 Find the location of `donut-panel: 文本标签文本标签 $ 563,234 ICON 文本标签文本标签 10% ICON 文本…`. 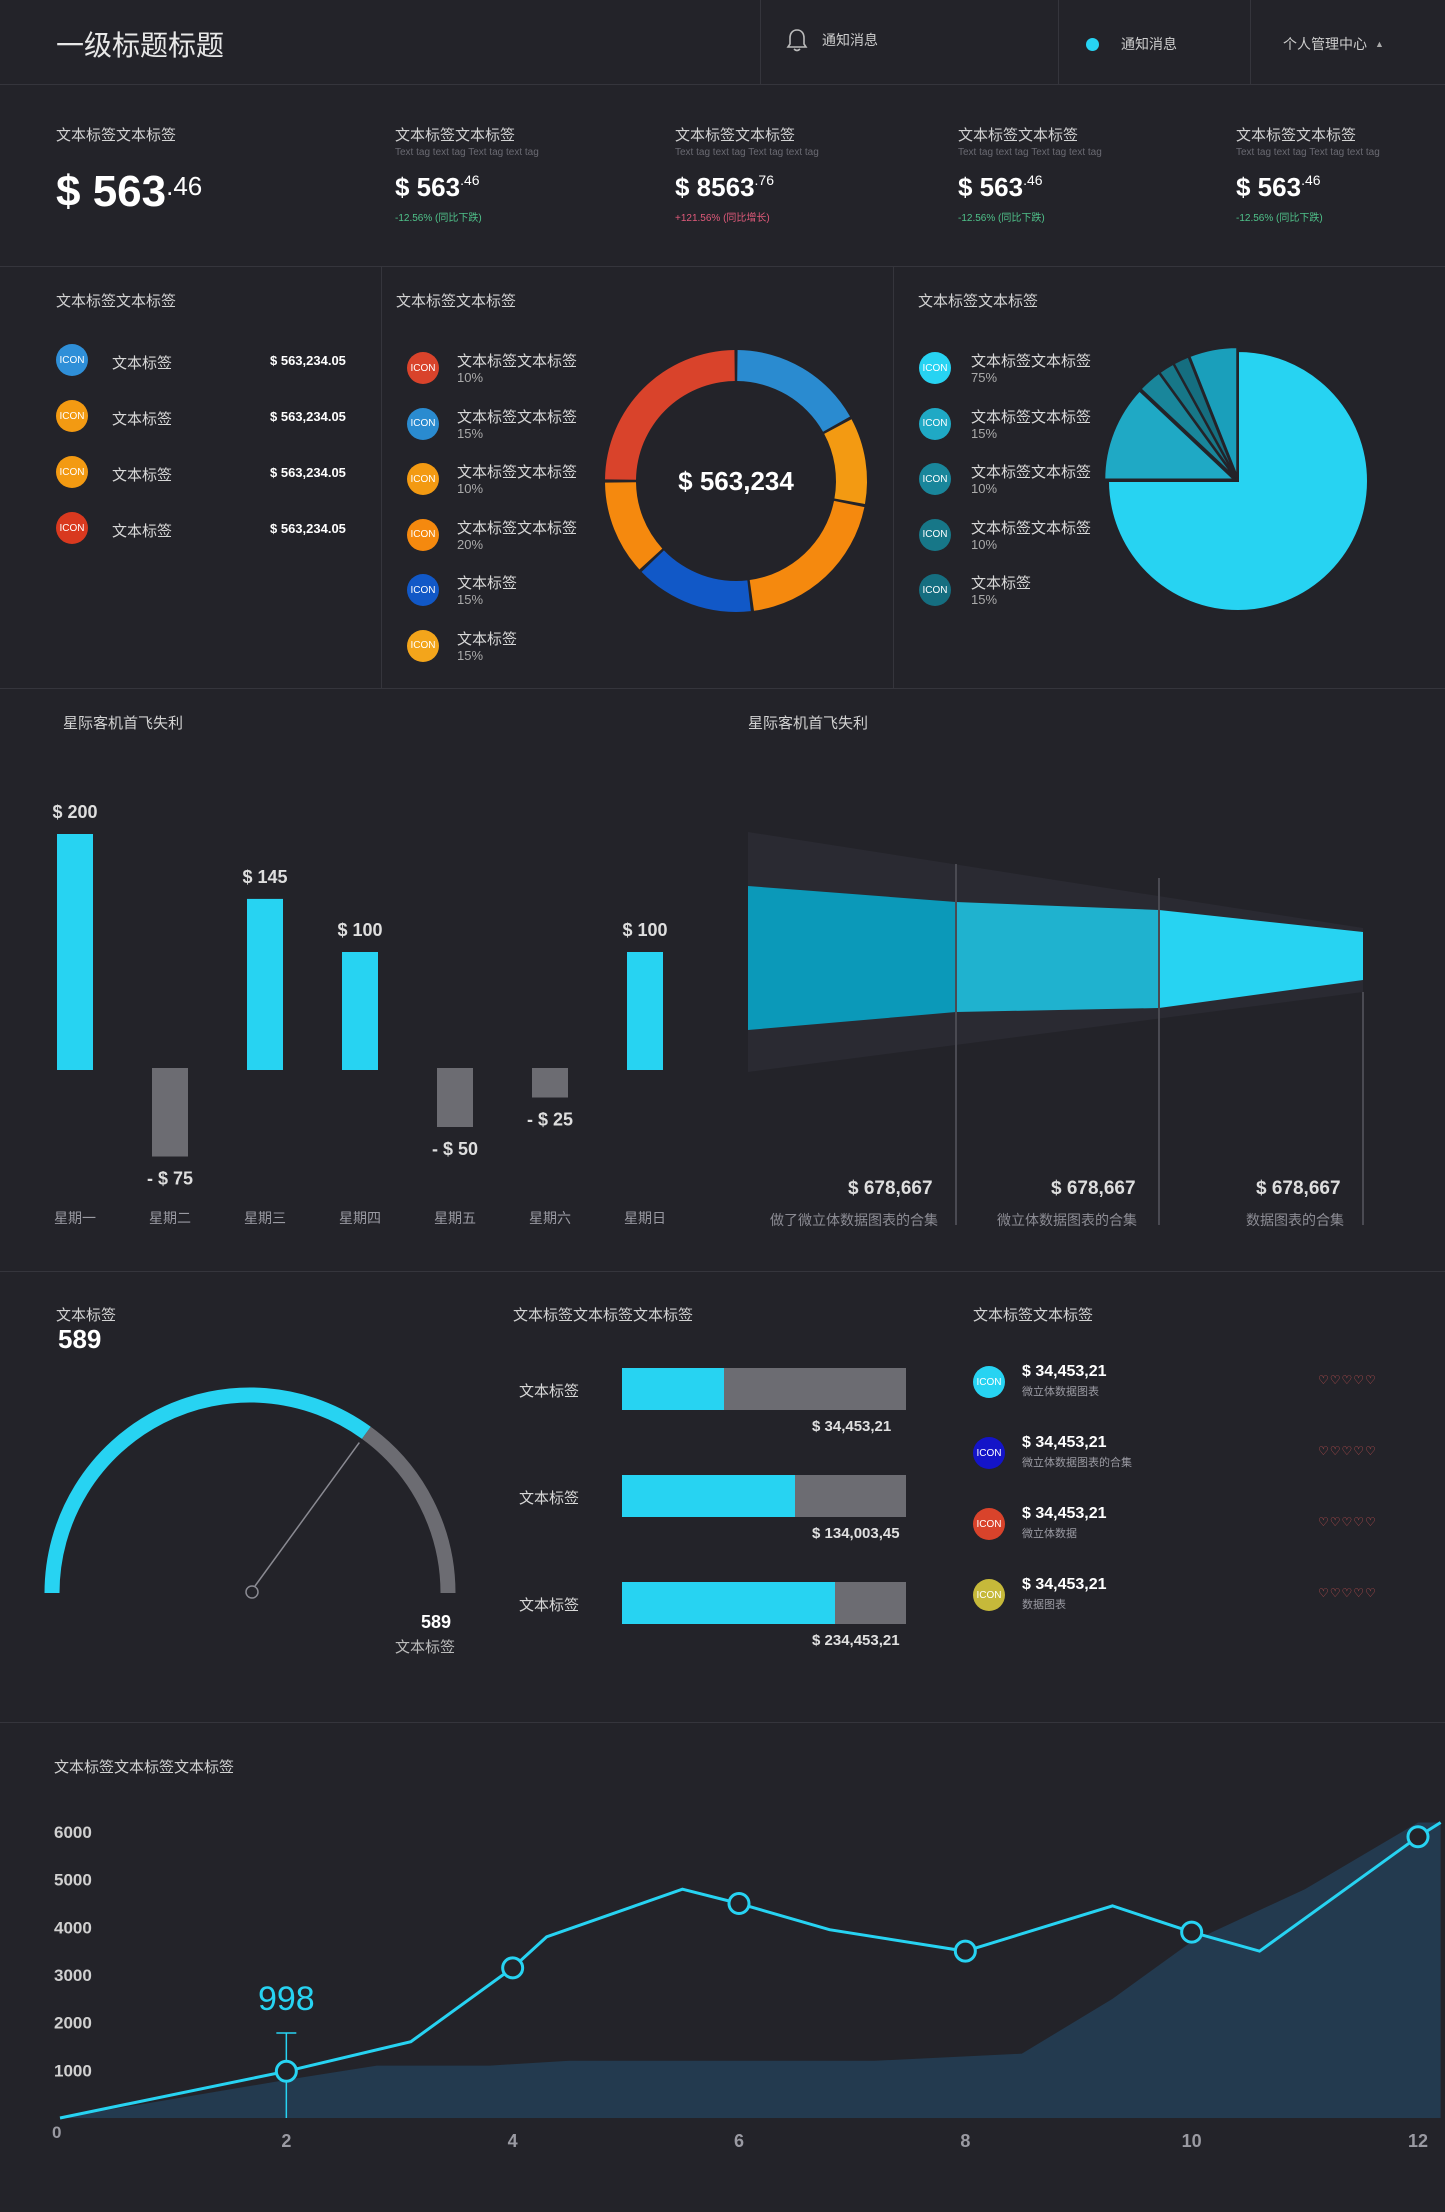

donut-panel: 文本标签文本标签 $ 563,234 ICON 文本标签文本标签 10% ICON 文本… is located at coordinates (637, 477).